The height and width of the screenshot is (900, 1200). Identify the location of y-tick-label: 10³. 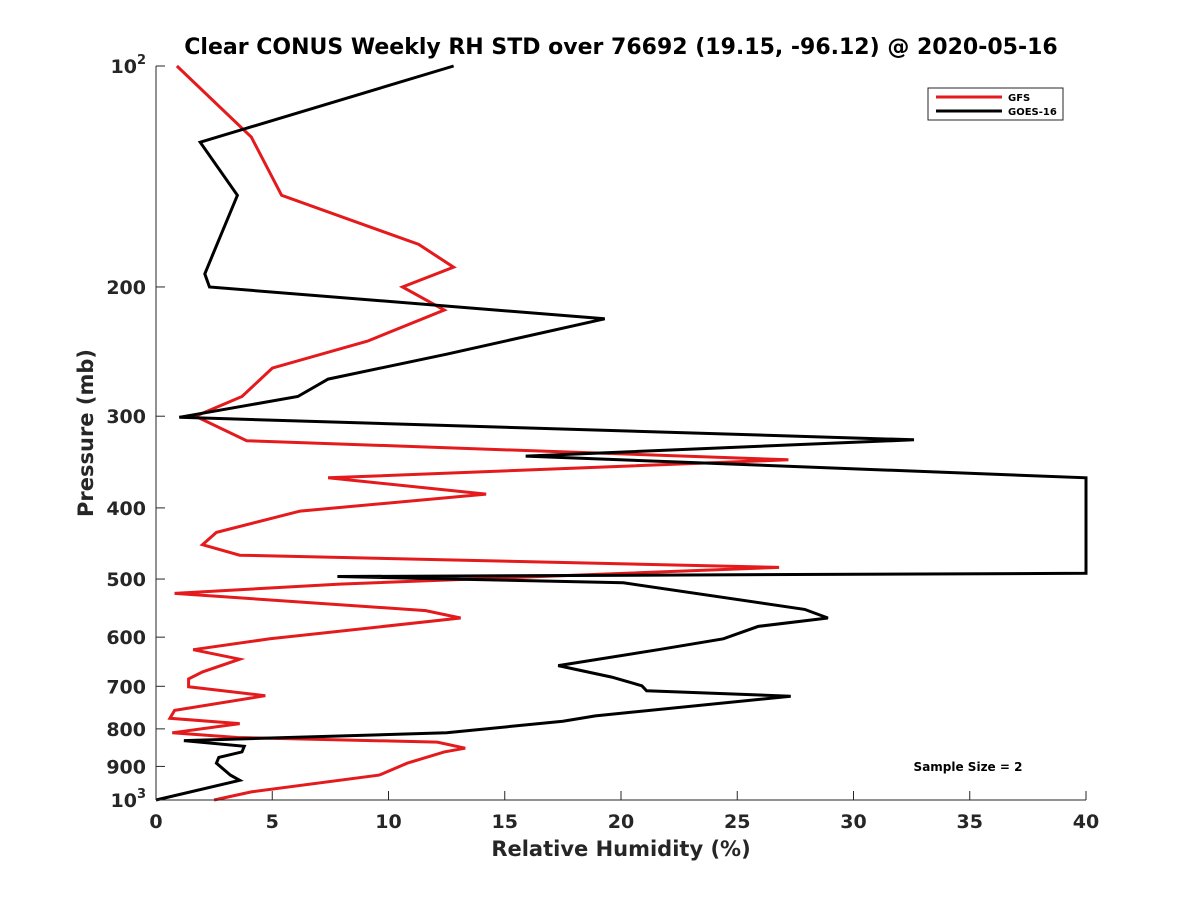
(129, 799).